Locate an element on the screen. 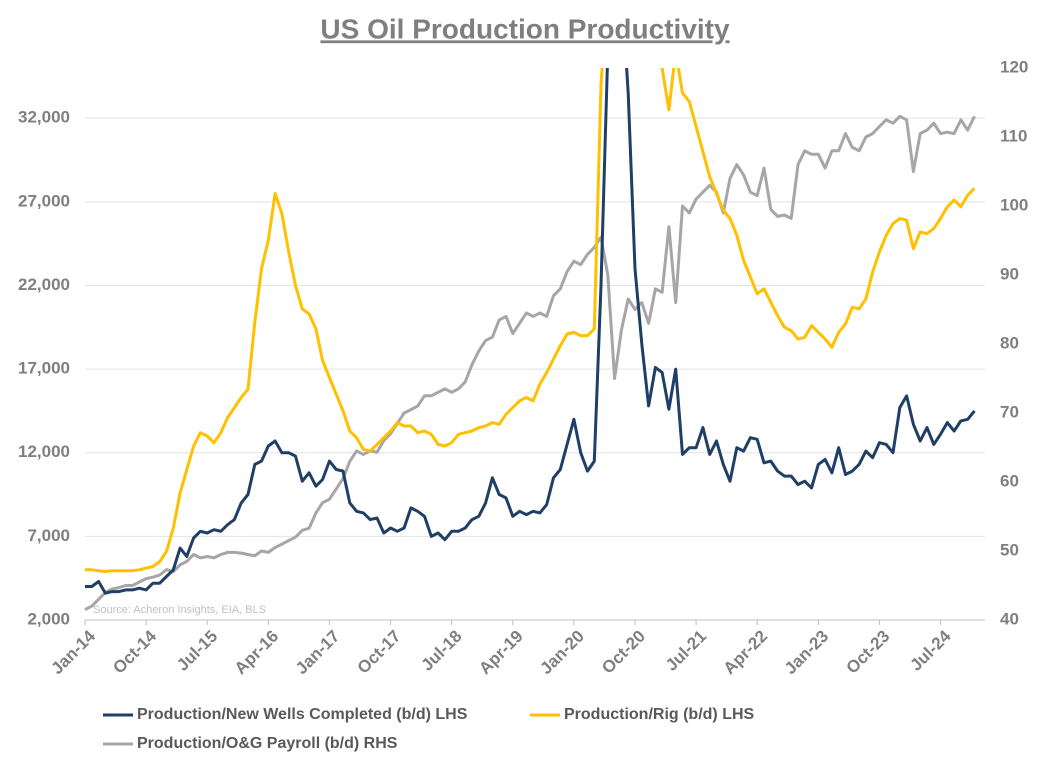  x-tick-label: Oct-20 is located at coordinates (623, 652).